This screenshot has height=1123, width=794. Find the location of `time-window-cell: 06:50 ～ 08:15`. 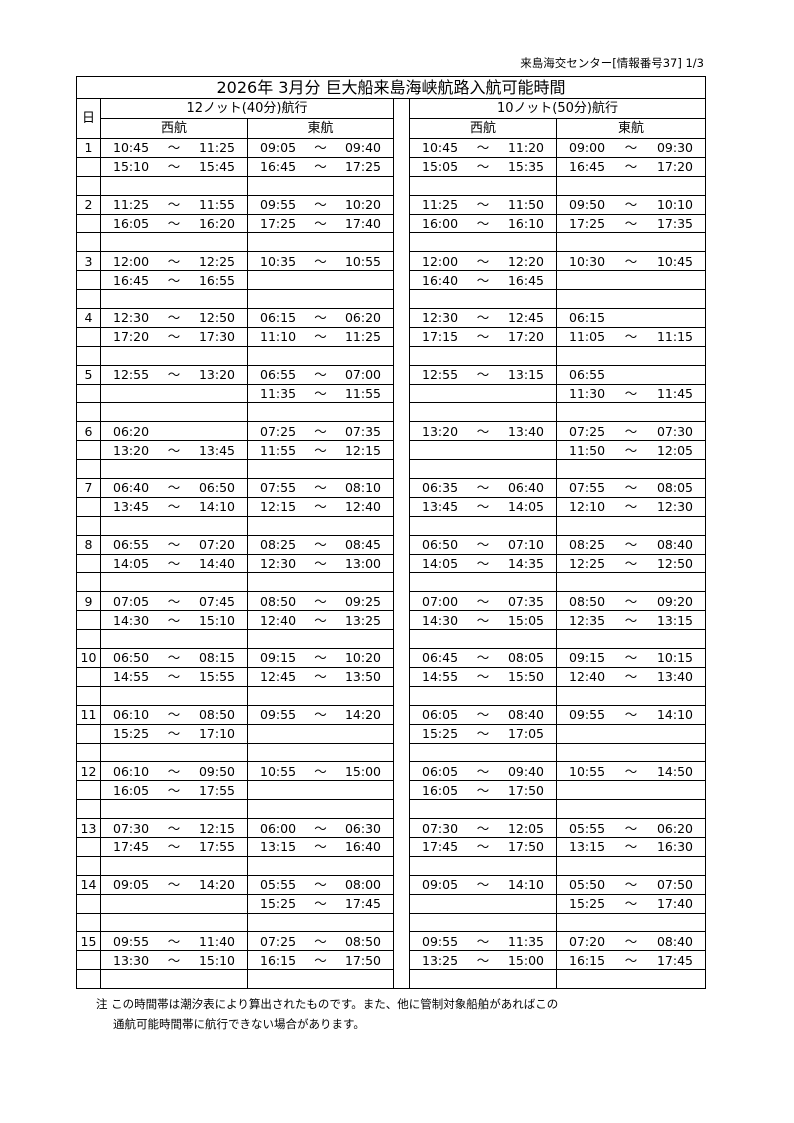

time-window-cell: 06:50 ～ 08:15 is located at coordinates (174, 658).